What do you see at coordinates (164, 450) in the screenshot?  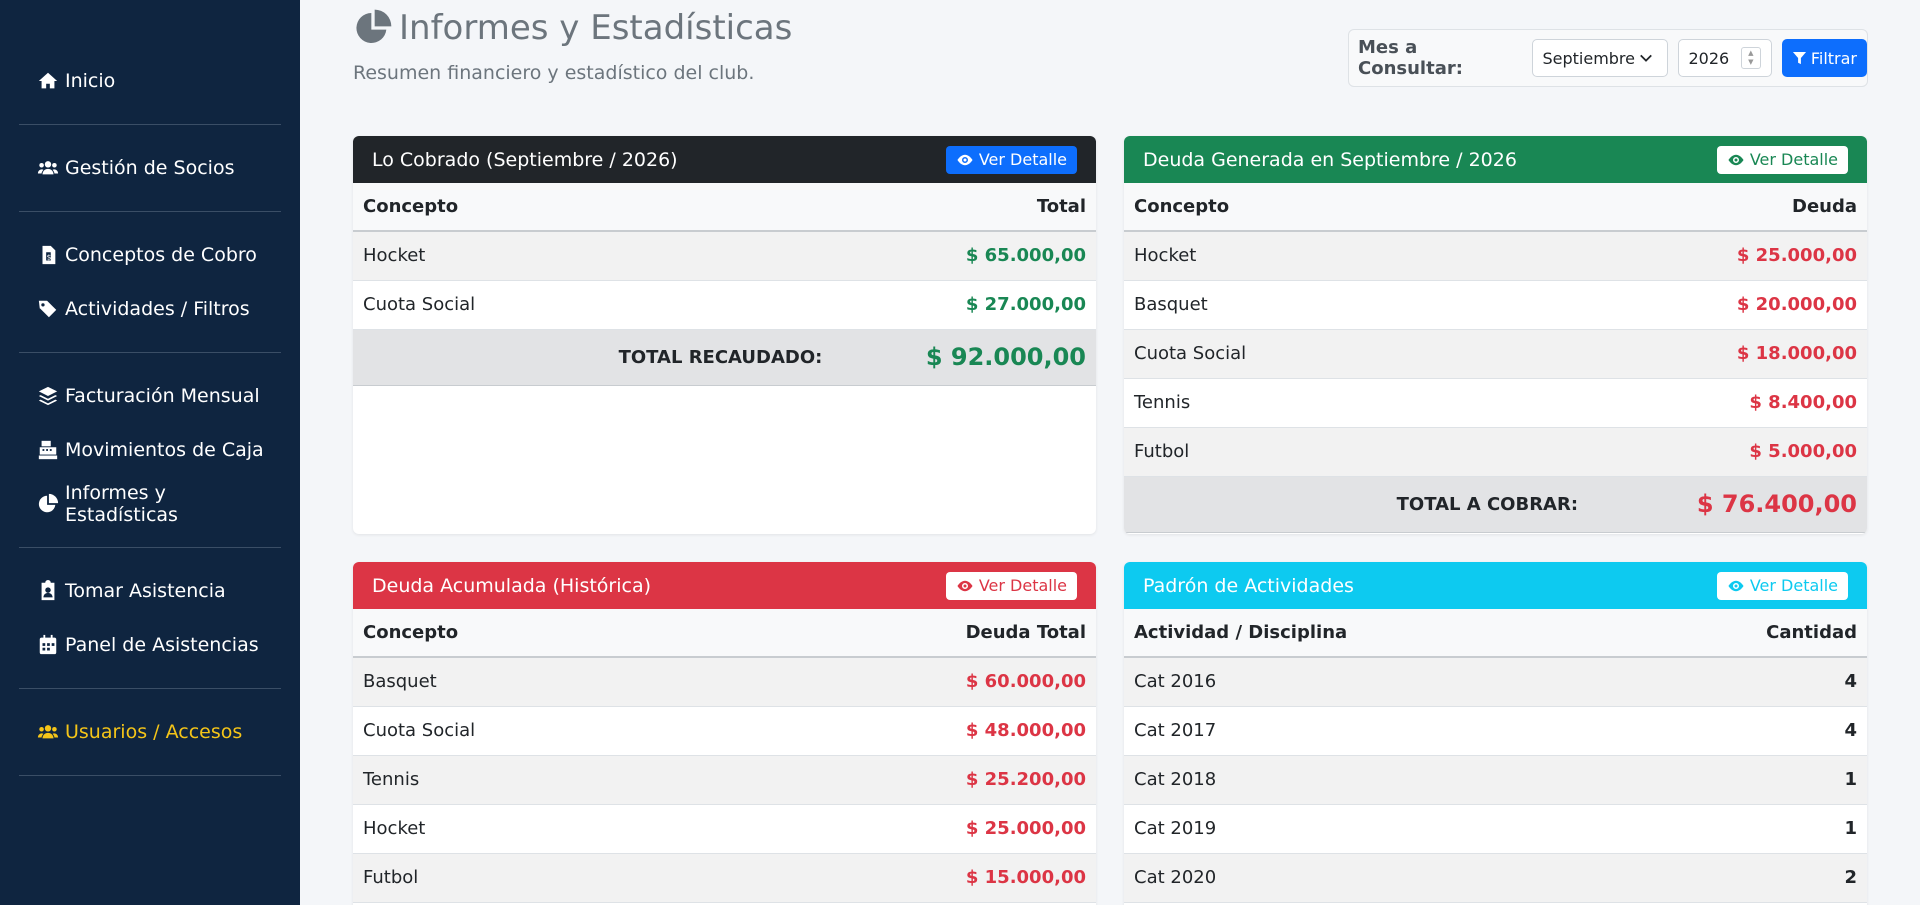 I see `sidebar-item-label: Movimientos de Caja` at bounding box center [164, 450].